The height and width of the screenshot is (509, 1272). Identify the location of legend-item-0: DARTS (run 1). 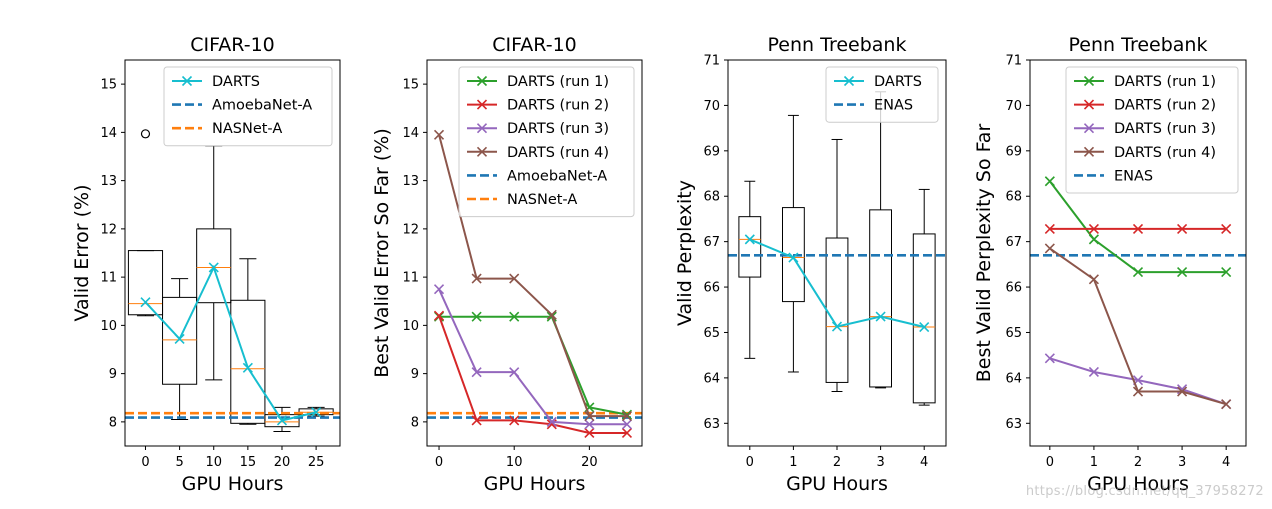
(538, 82).